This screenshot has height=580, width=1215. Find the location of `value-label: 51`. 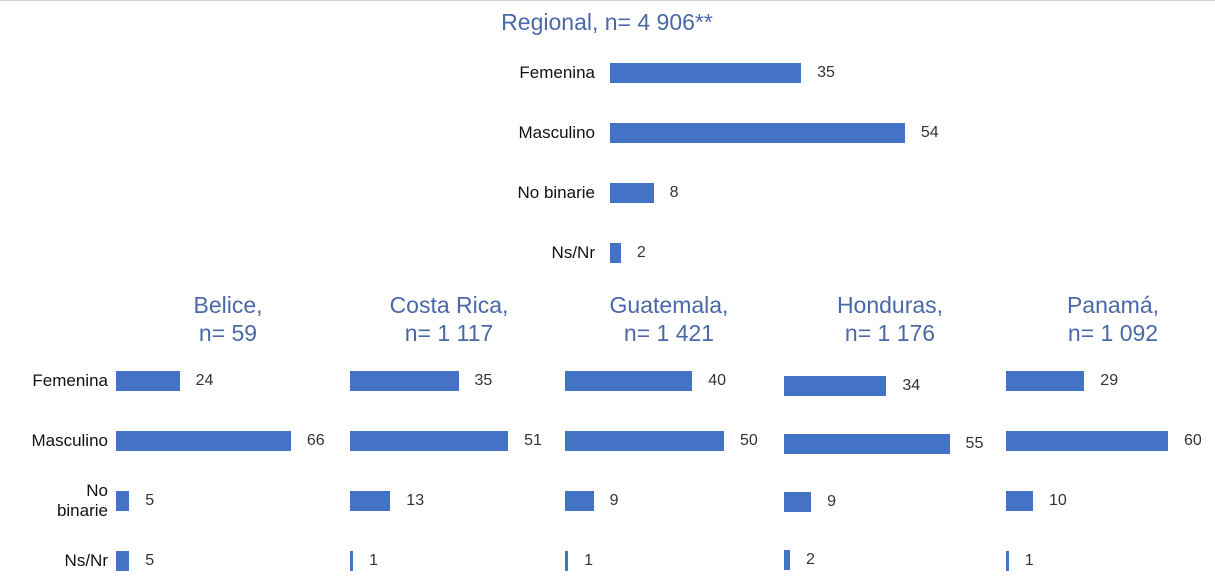

value-label: 51 is located at coordinates (533, 440).